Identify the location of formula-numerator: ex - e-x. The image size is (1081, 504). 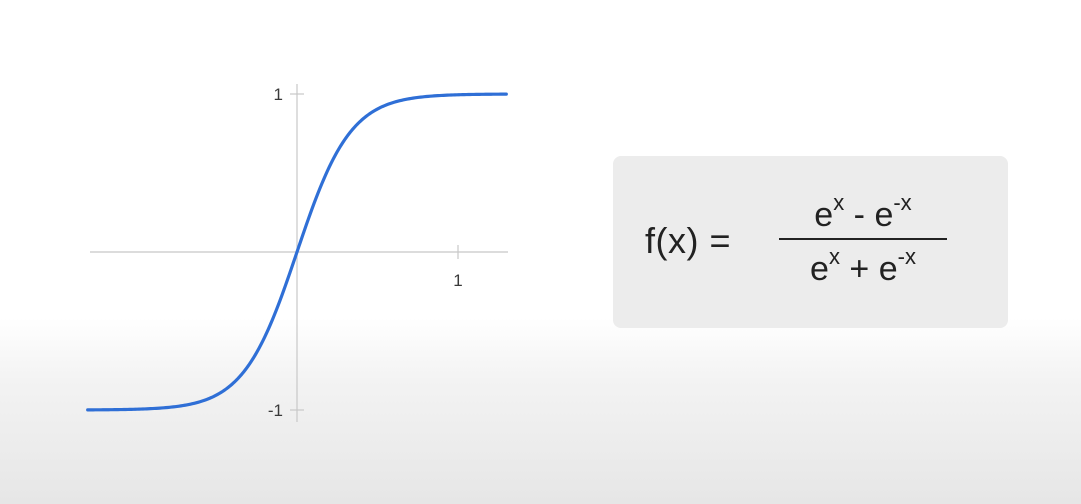
(863, 213).